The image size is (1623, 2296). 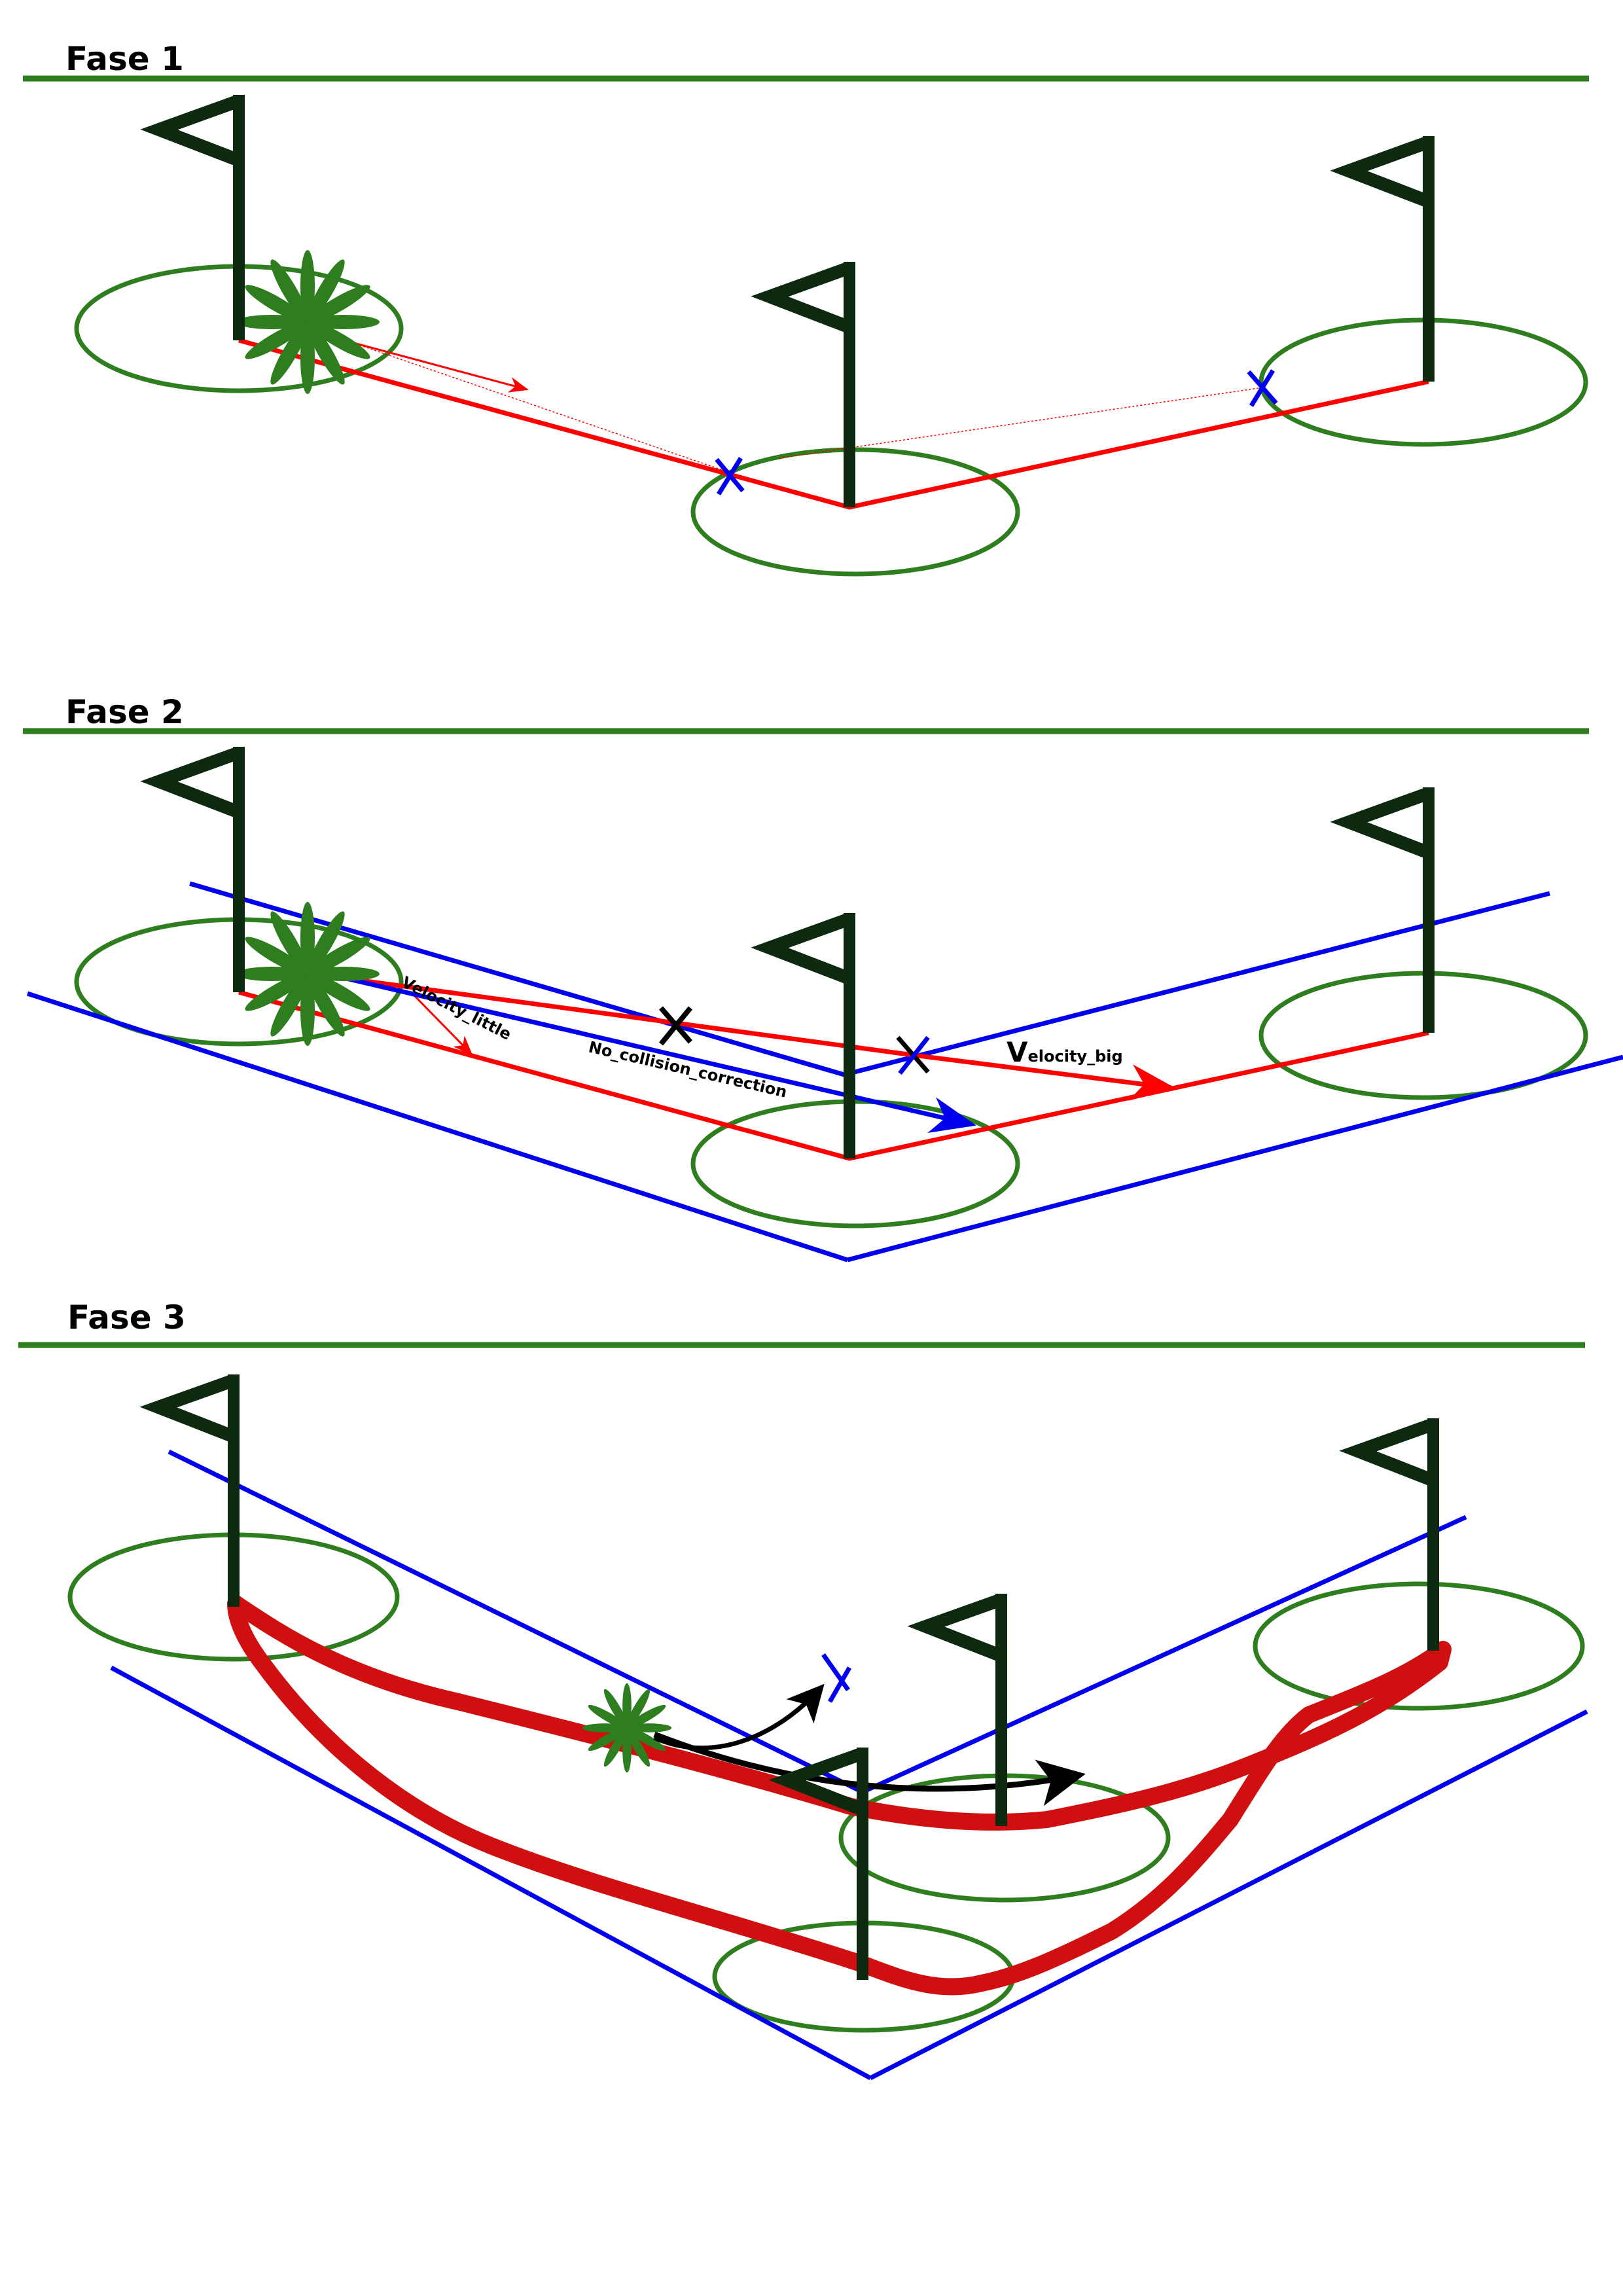 What do you see at coordinates (1044, 1076) in the screenshot?
I see `velocity-big-arrow` at bounding box center [1044, 1076].